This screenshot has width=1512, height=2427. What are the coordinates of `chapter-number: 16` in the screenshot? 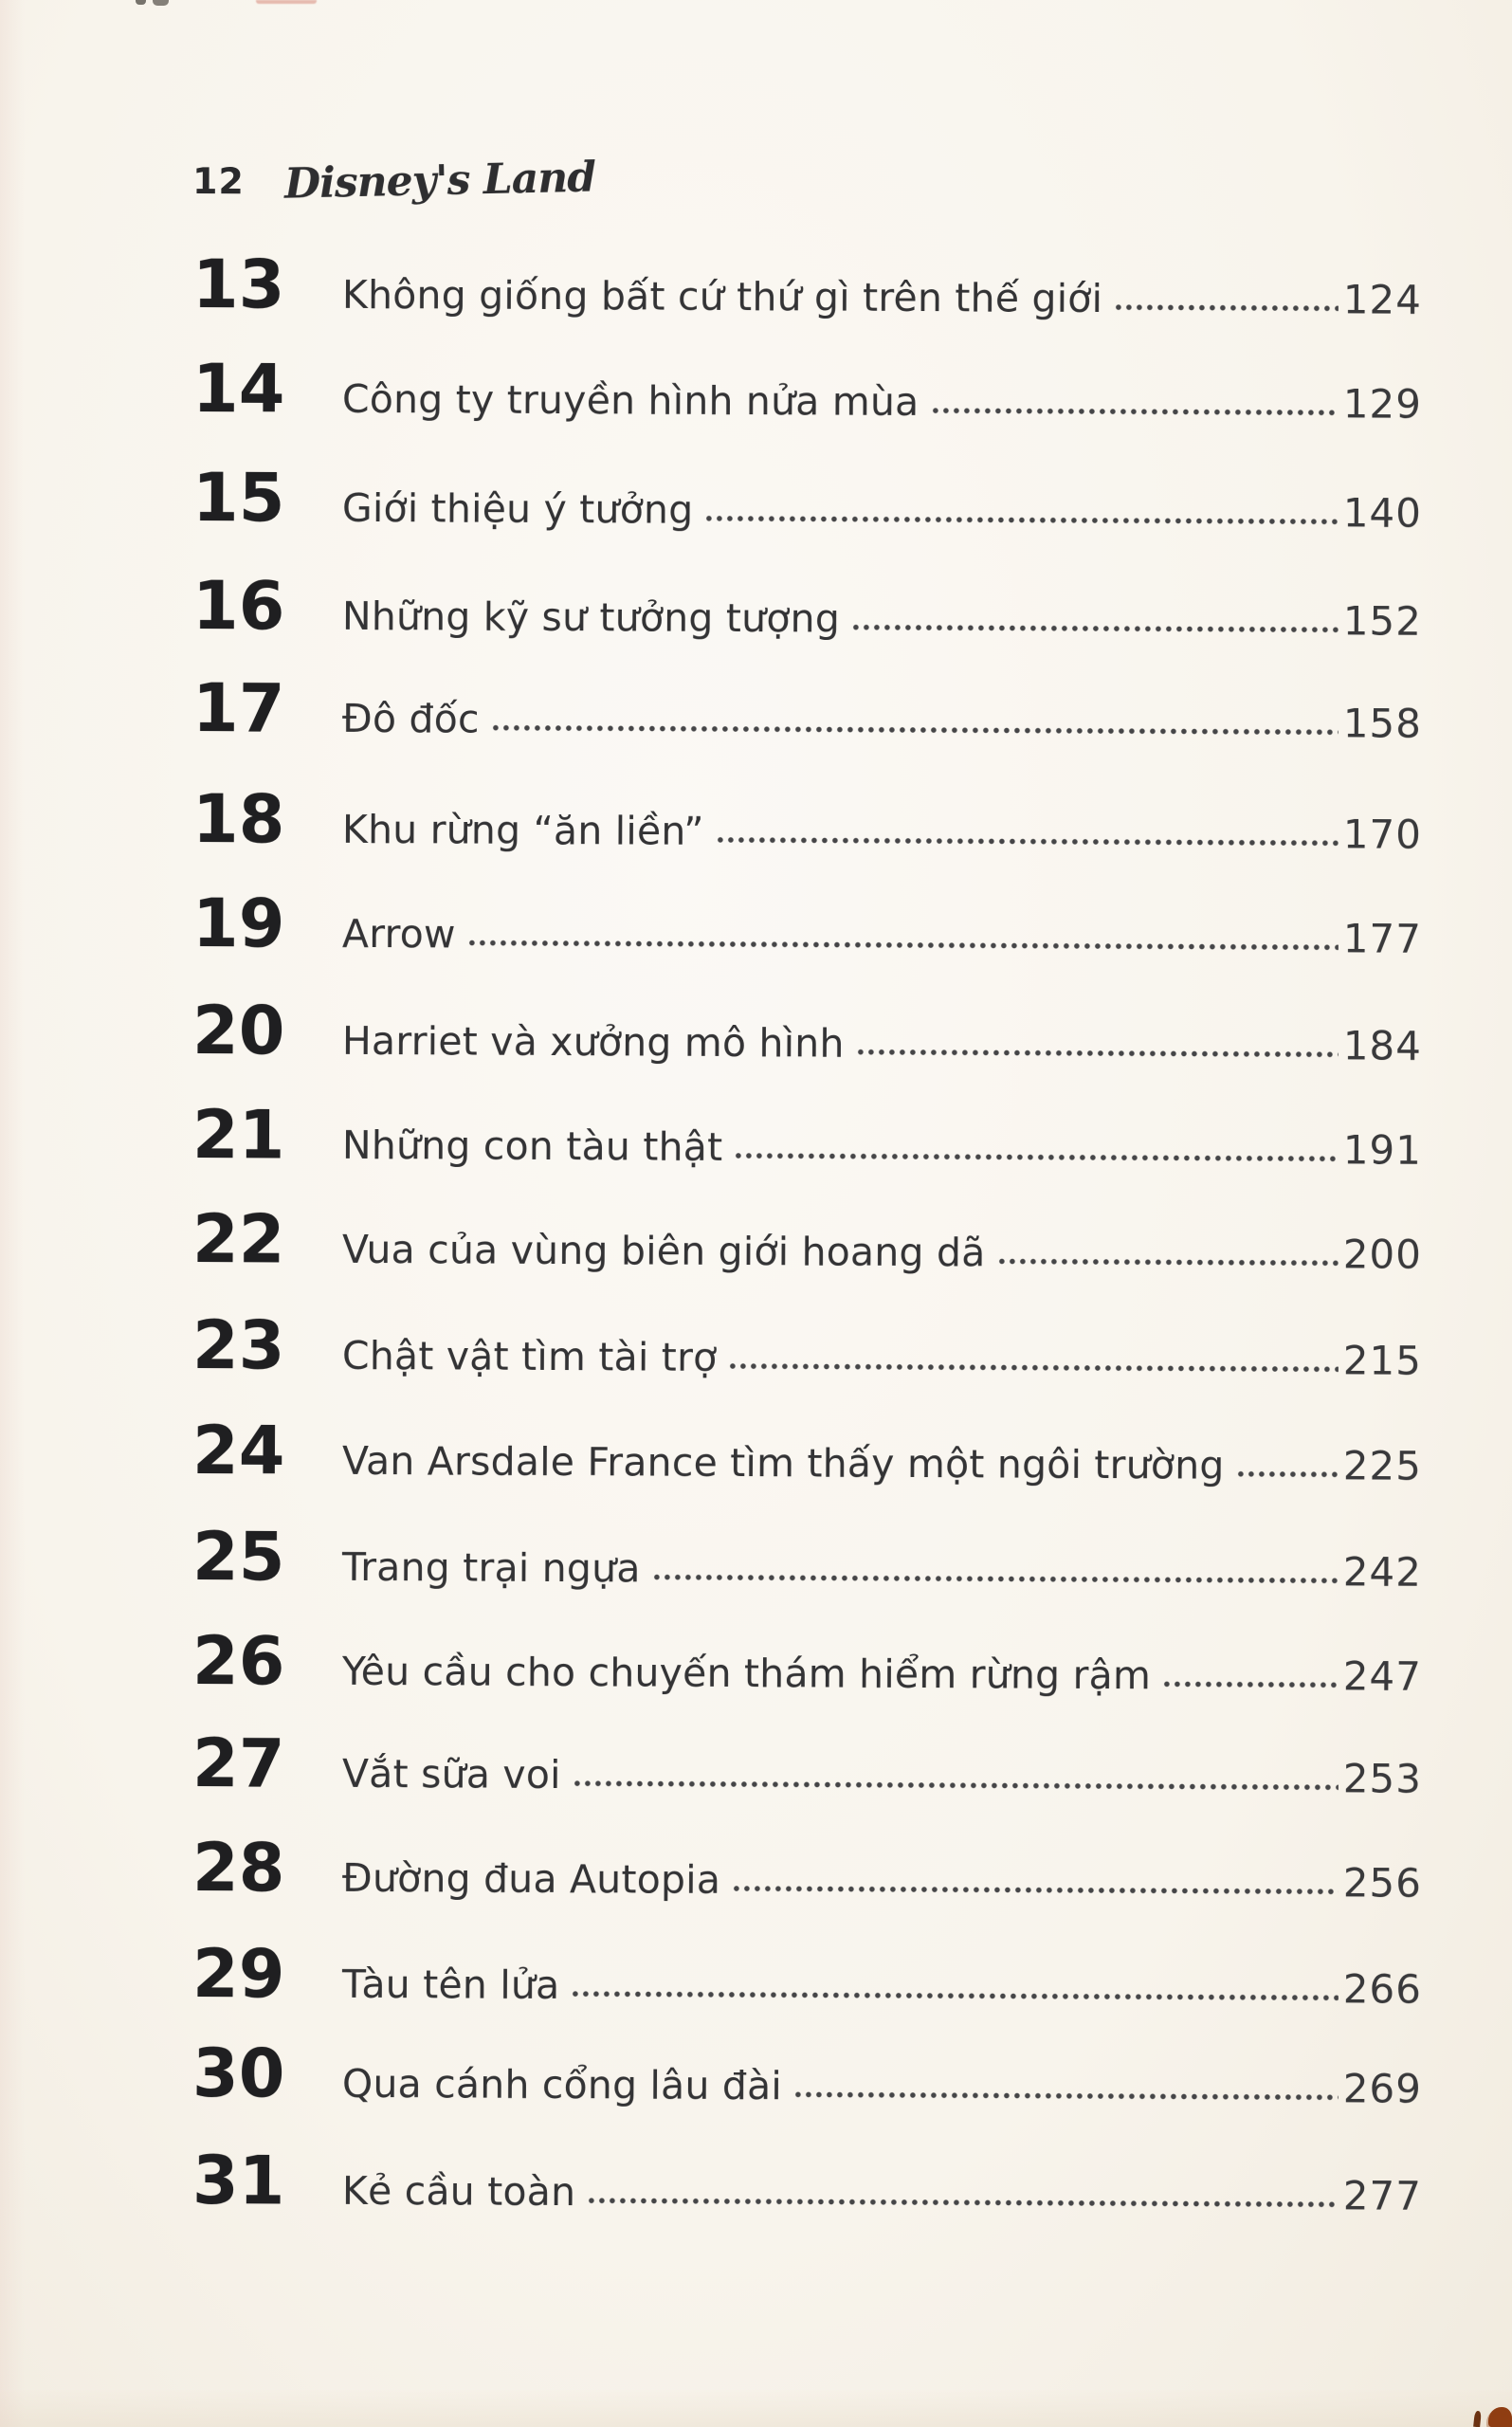 It's located at (238, 606).